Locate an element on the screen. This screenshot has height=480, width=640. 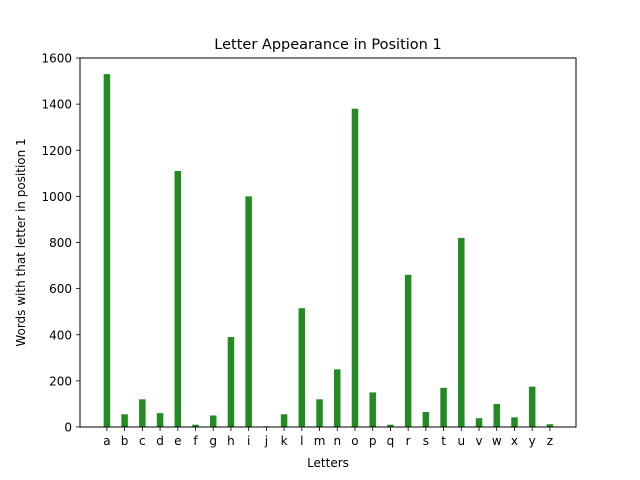
x-tick-label: a is located at coordinates (106, 441).